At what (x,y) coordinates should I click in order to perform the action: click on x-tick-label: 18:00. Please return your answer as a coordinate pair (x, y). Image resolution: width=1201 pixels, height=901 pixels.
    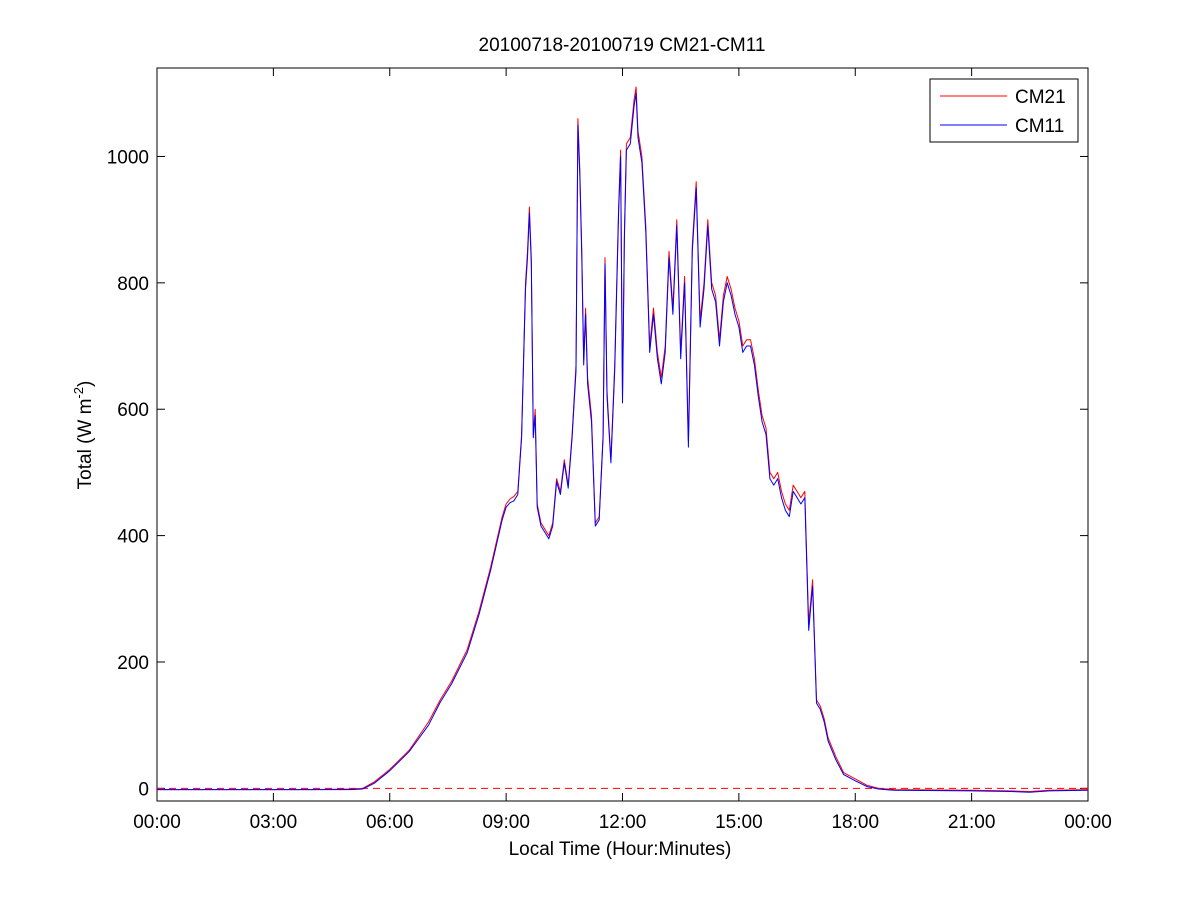
    Looking at the image, I should click on (855, 822).